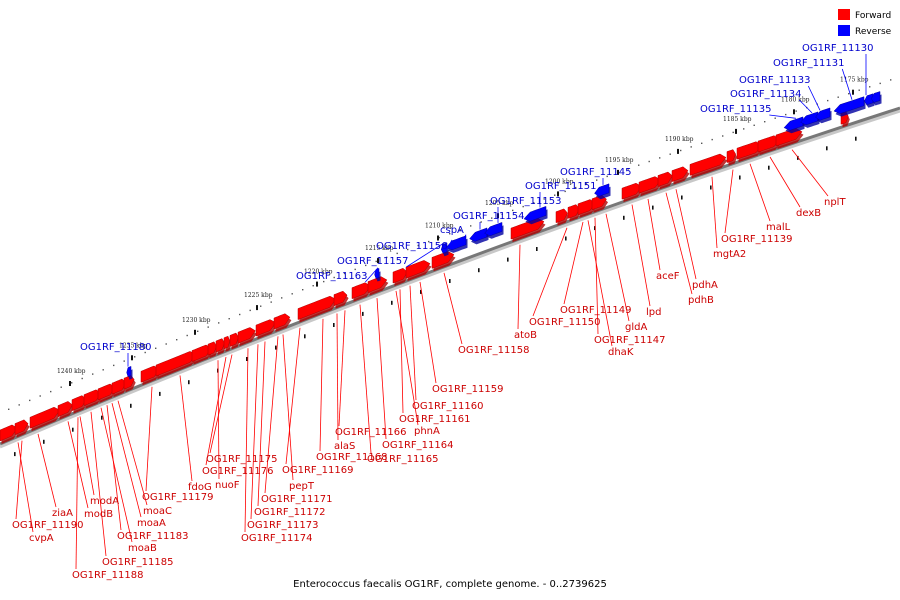 The height and width of the screenshot is (600, 900). I want to click on gene-label-og1rf-11139: OG1RF_11139, so click(757, 239).